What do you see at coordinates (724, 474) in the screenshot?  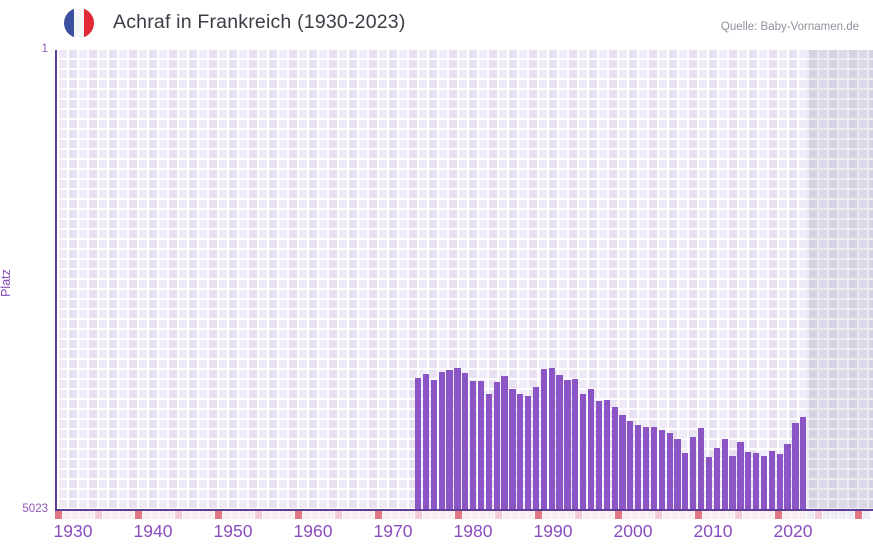 I see `bar-2013` at bounding box center [724, 474].